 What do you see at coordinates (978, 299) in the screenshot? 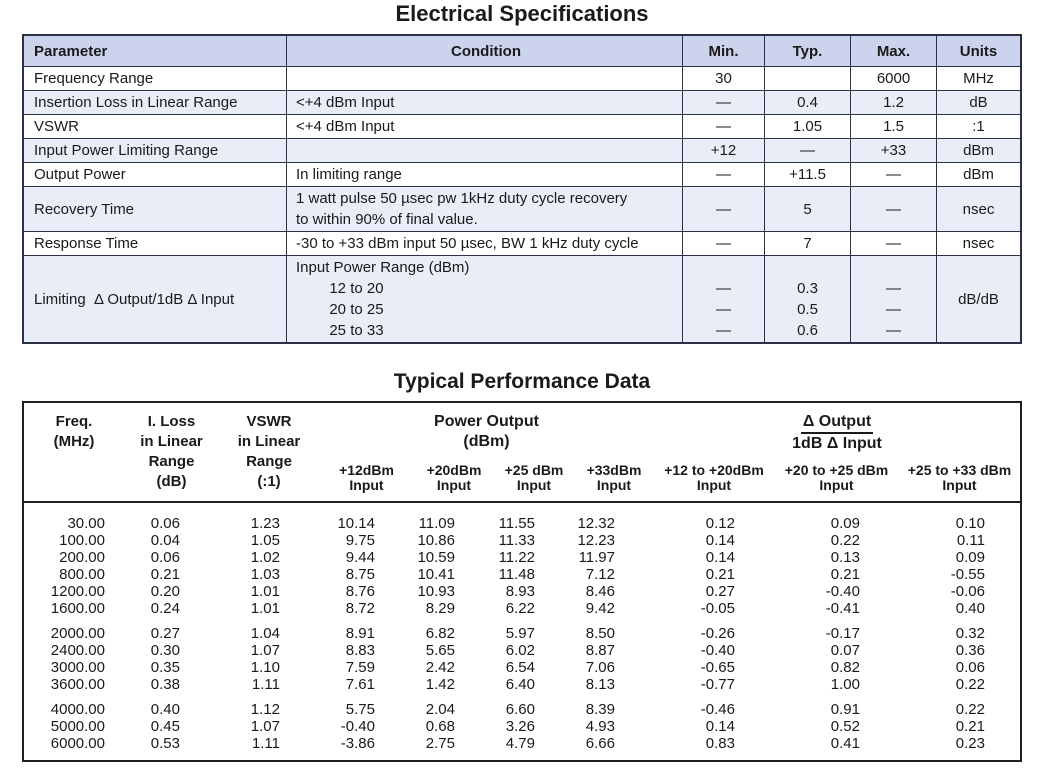
I see `units-cell: dB/dB` at bounding box center [978, 299].